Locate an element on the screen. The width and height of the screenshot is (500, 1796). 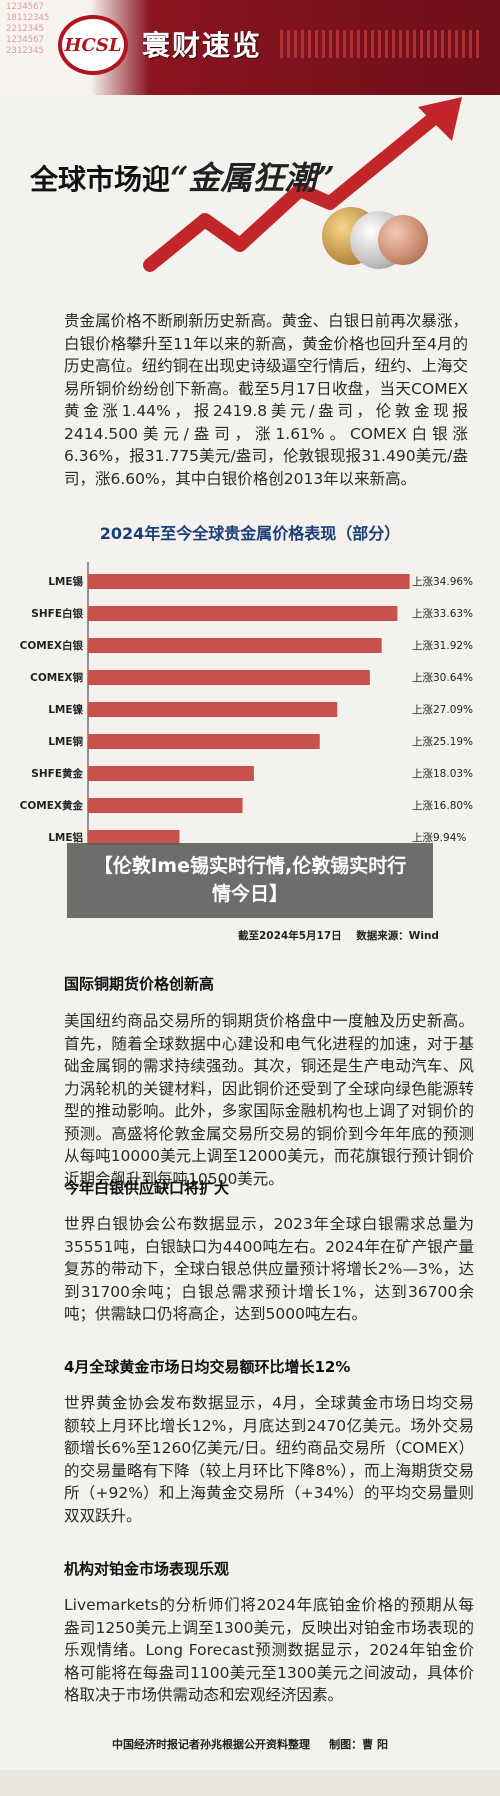
logo-text: HCSL is located at coordinates (93, 45).